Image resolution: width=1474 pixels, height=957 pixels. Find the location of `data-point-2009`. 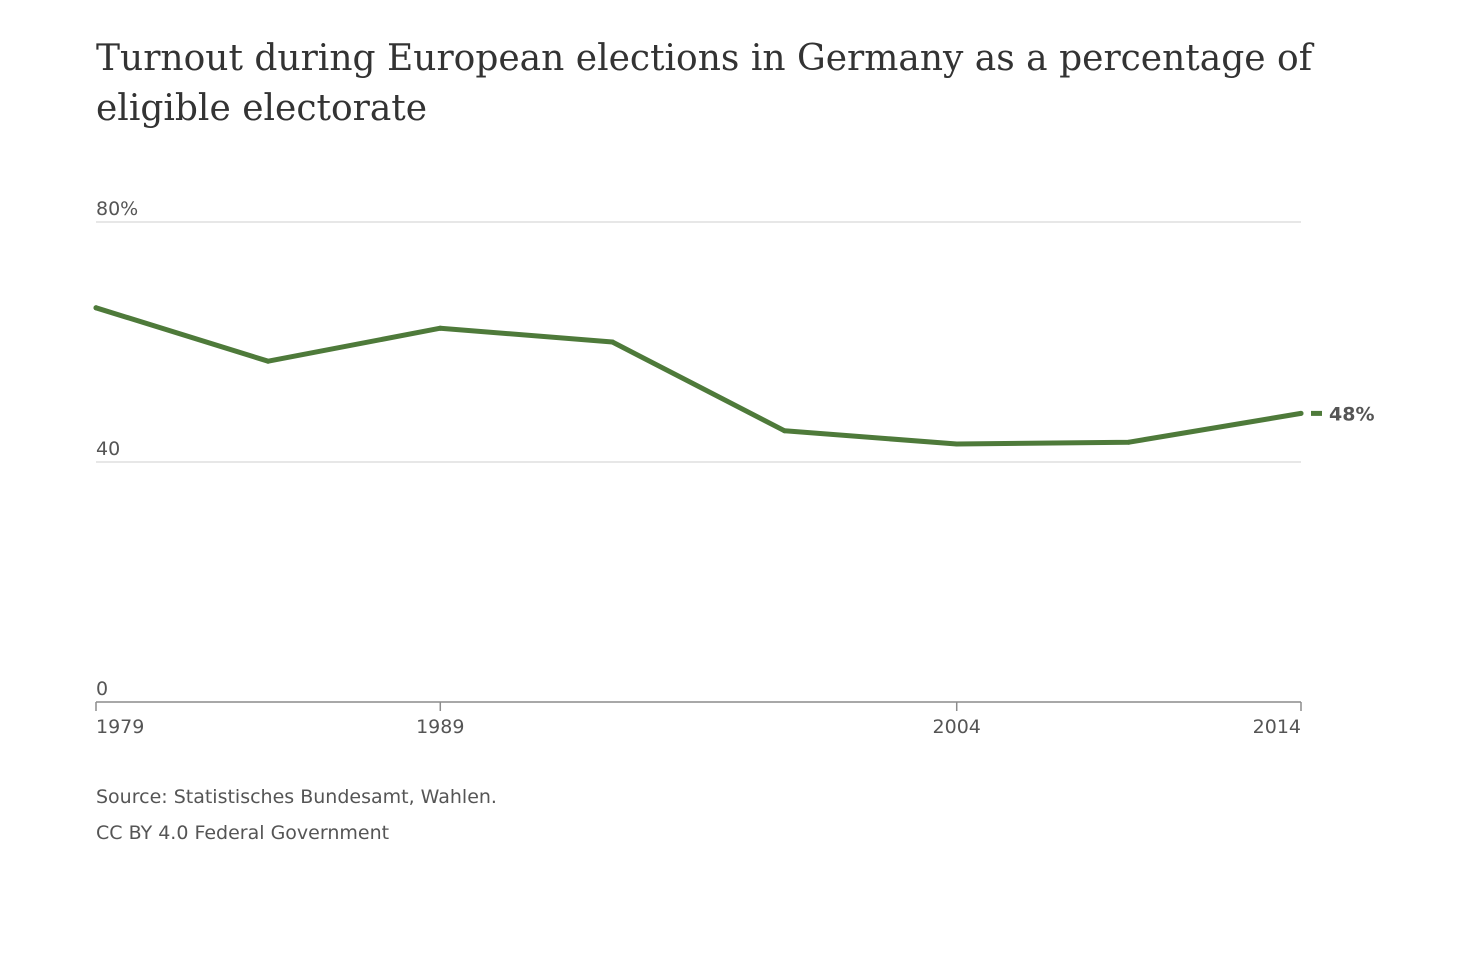

data-point-2009 is located at coordinates (1129, 442).